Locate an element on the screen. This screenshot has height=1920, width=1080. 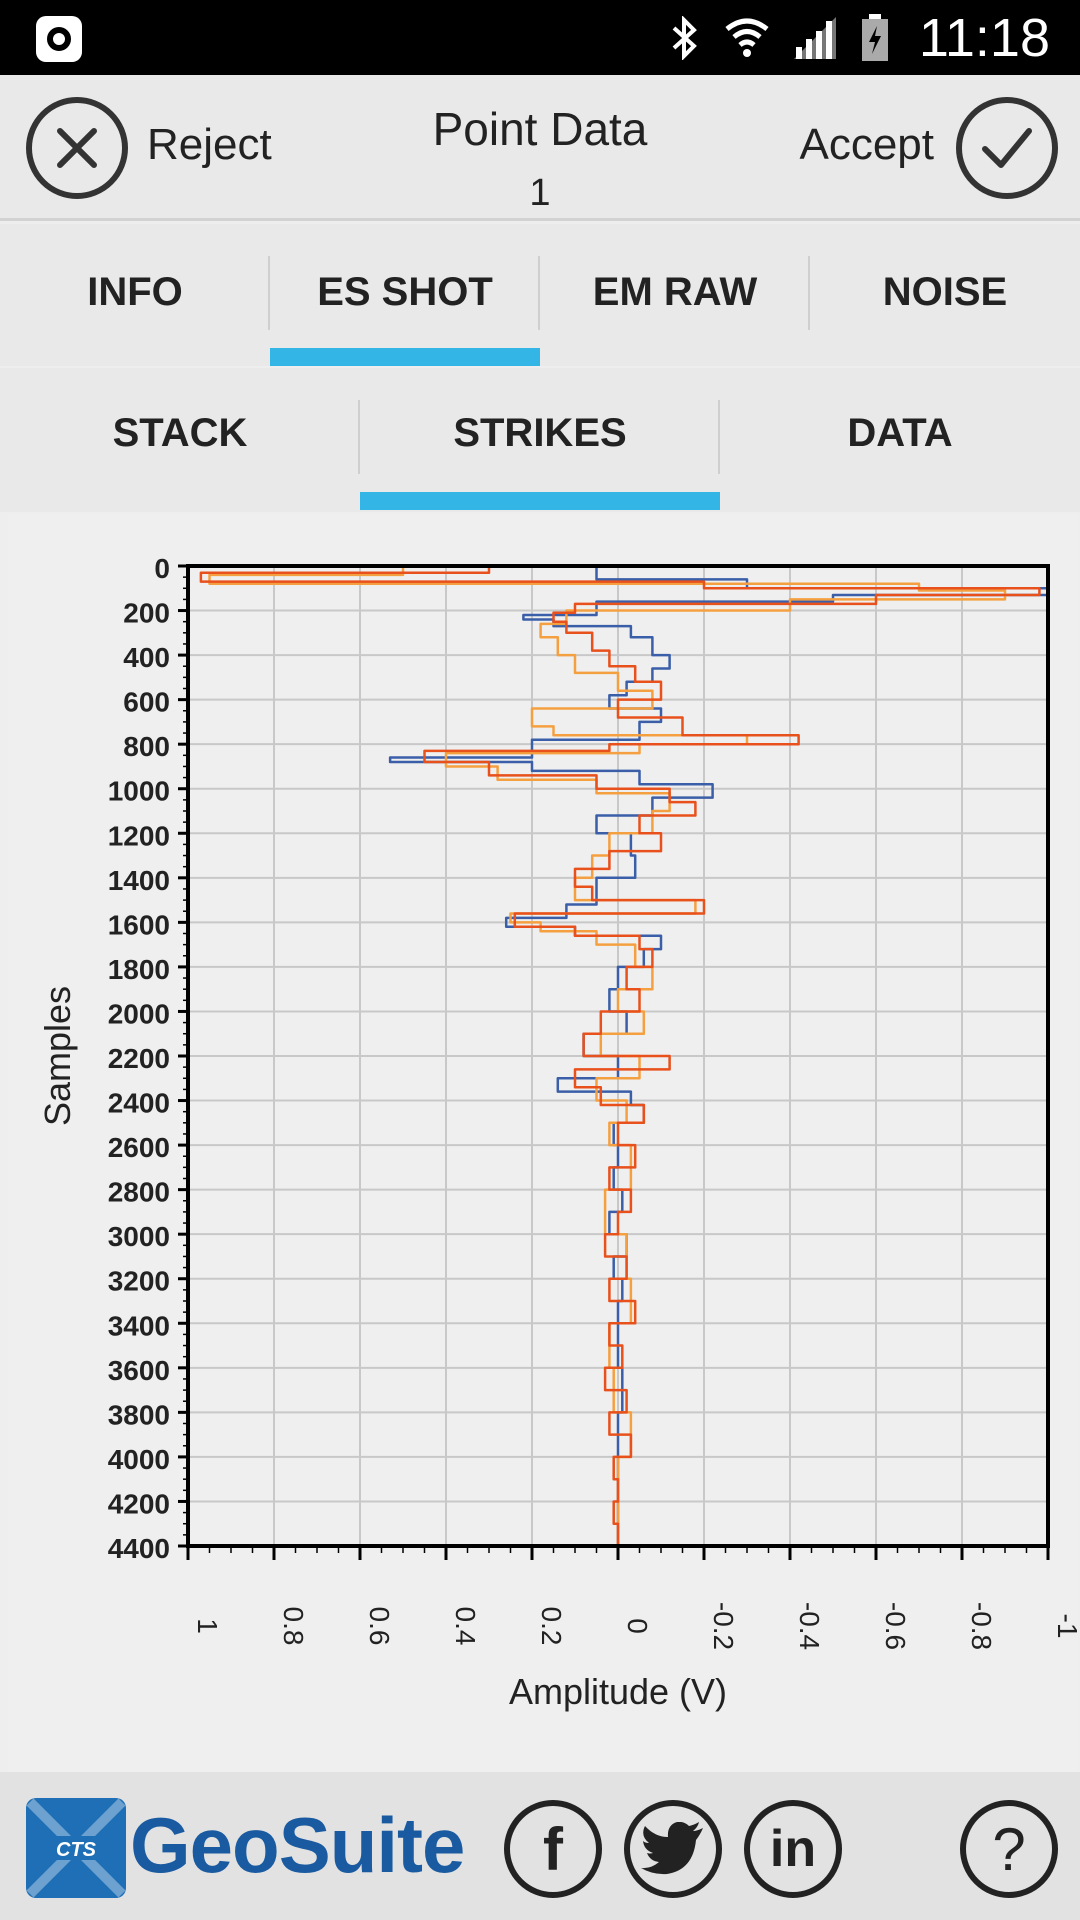
tab-label: ES SHOT is located at coordinates (405, 291).